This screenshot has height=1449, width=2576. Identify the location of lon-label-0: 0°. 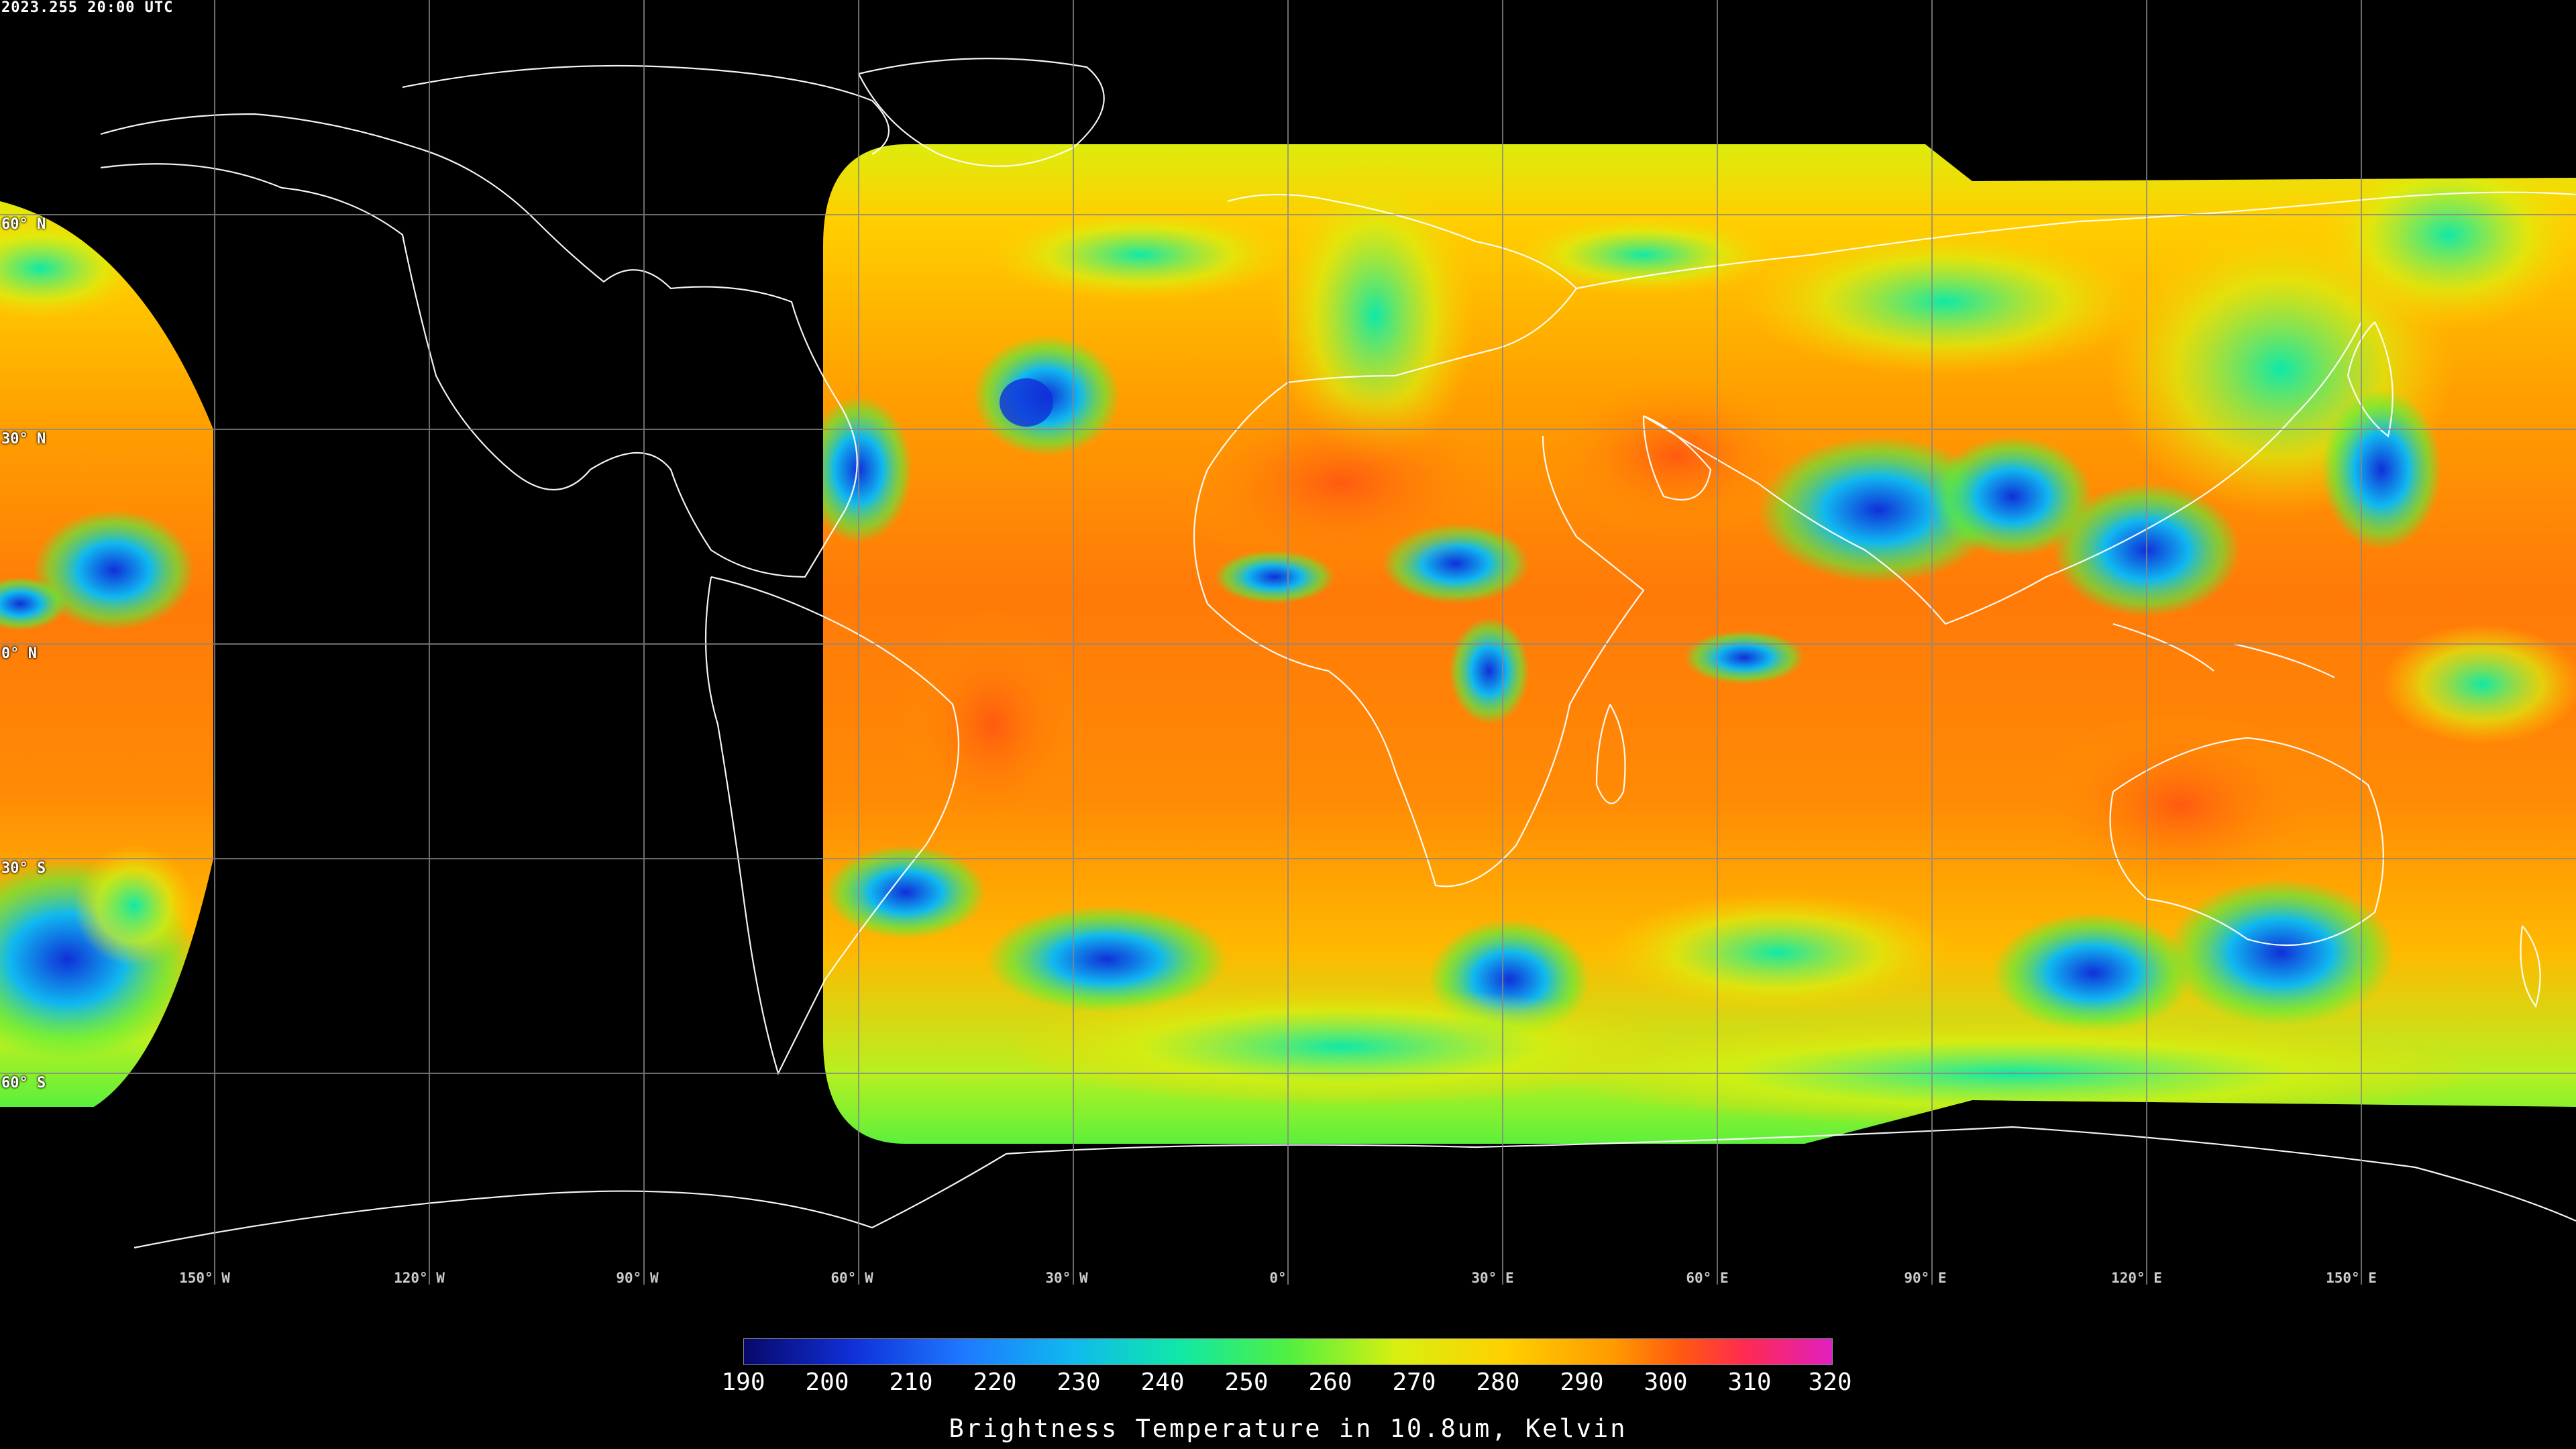
(1278, 1277).